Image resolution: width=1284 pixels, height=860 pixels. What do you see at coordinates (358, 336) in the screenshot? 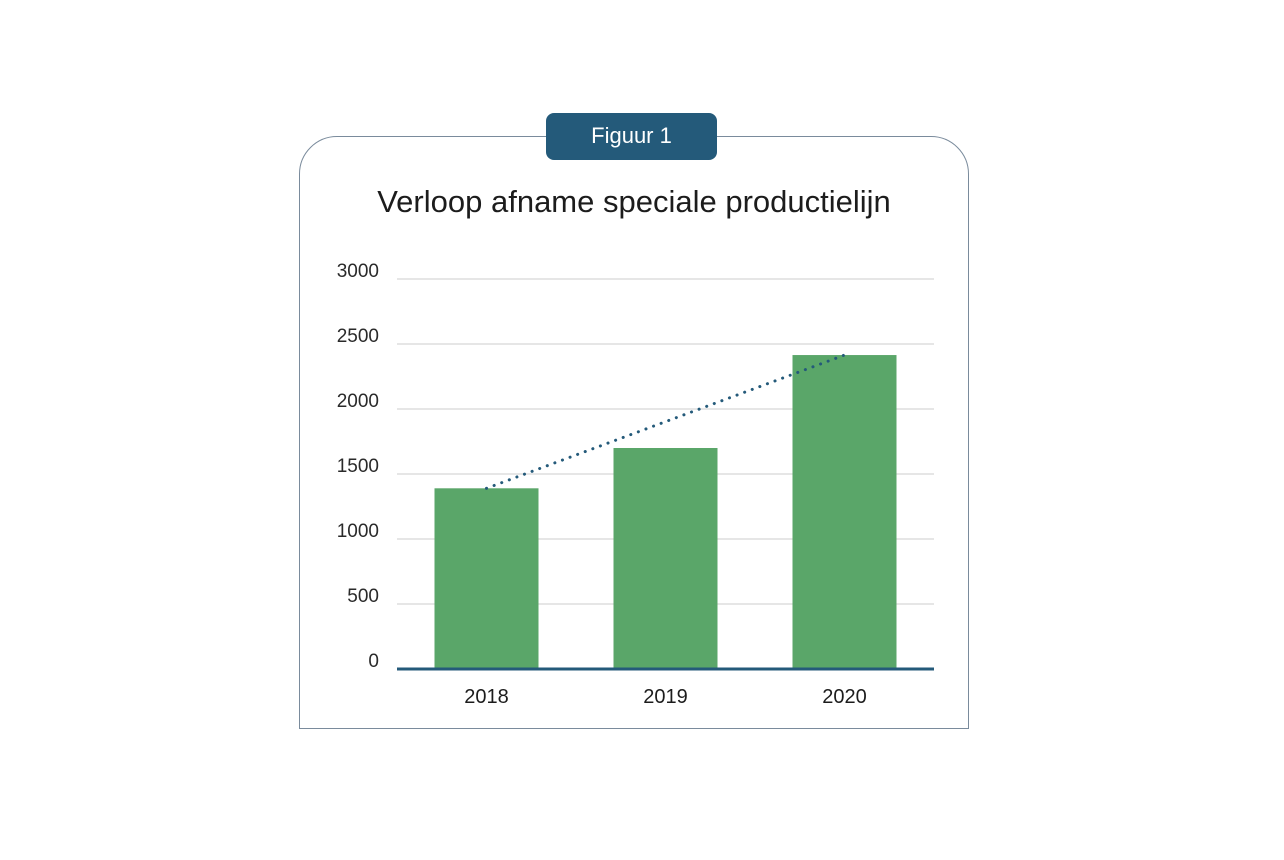
I see `y-tick-label: 2500` at bounding box center [358, 336].